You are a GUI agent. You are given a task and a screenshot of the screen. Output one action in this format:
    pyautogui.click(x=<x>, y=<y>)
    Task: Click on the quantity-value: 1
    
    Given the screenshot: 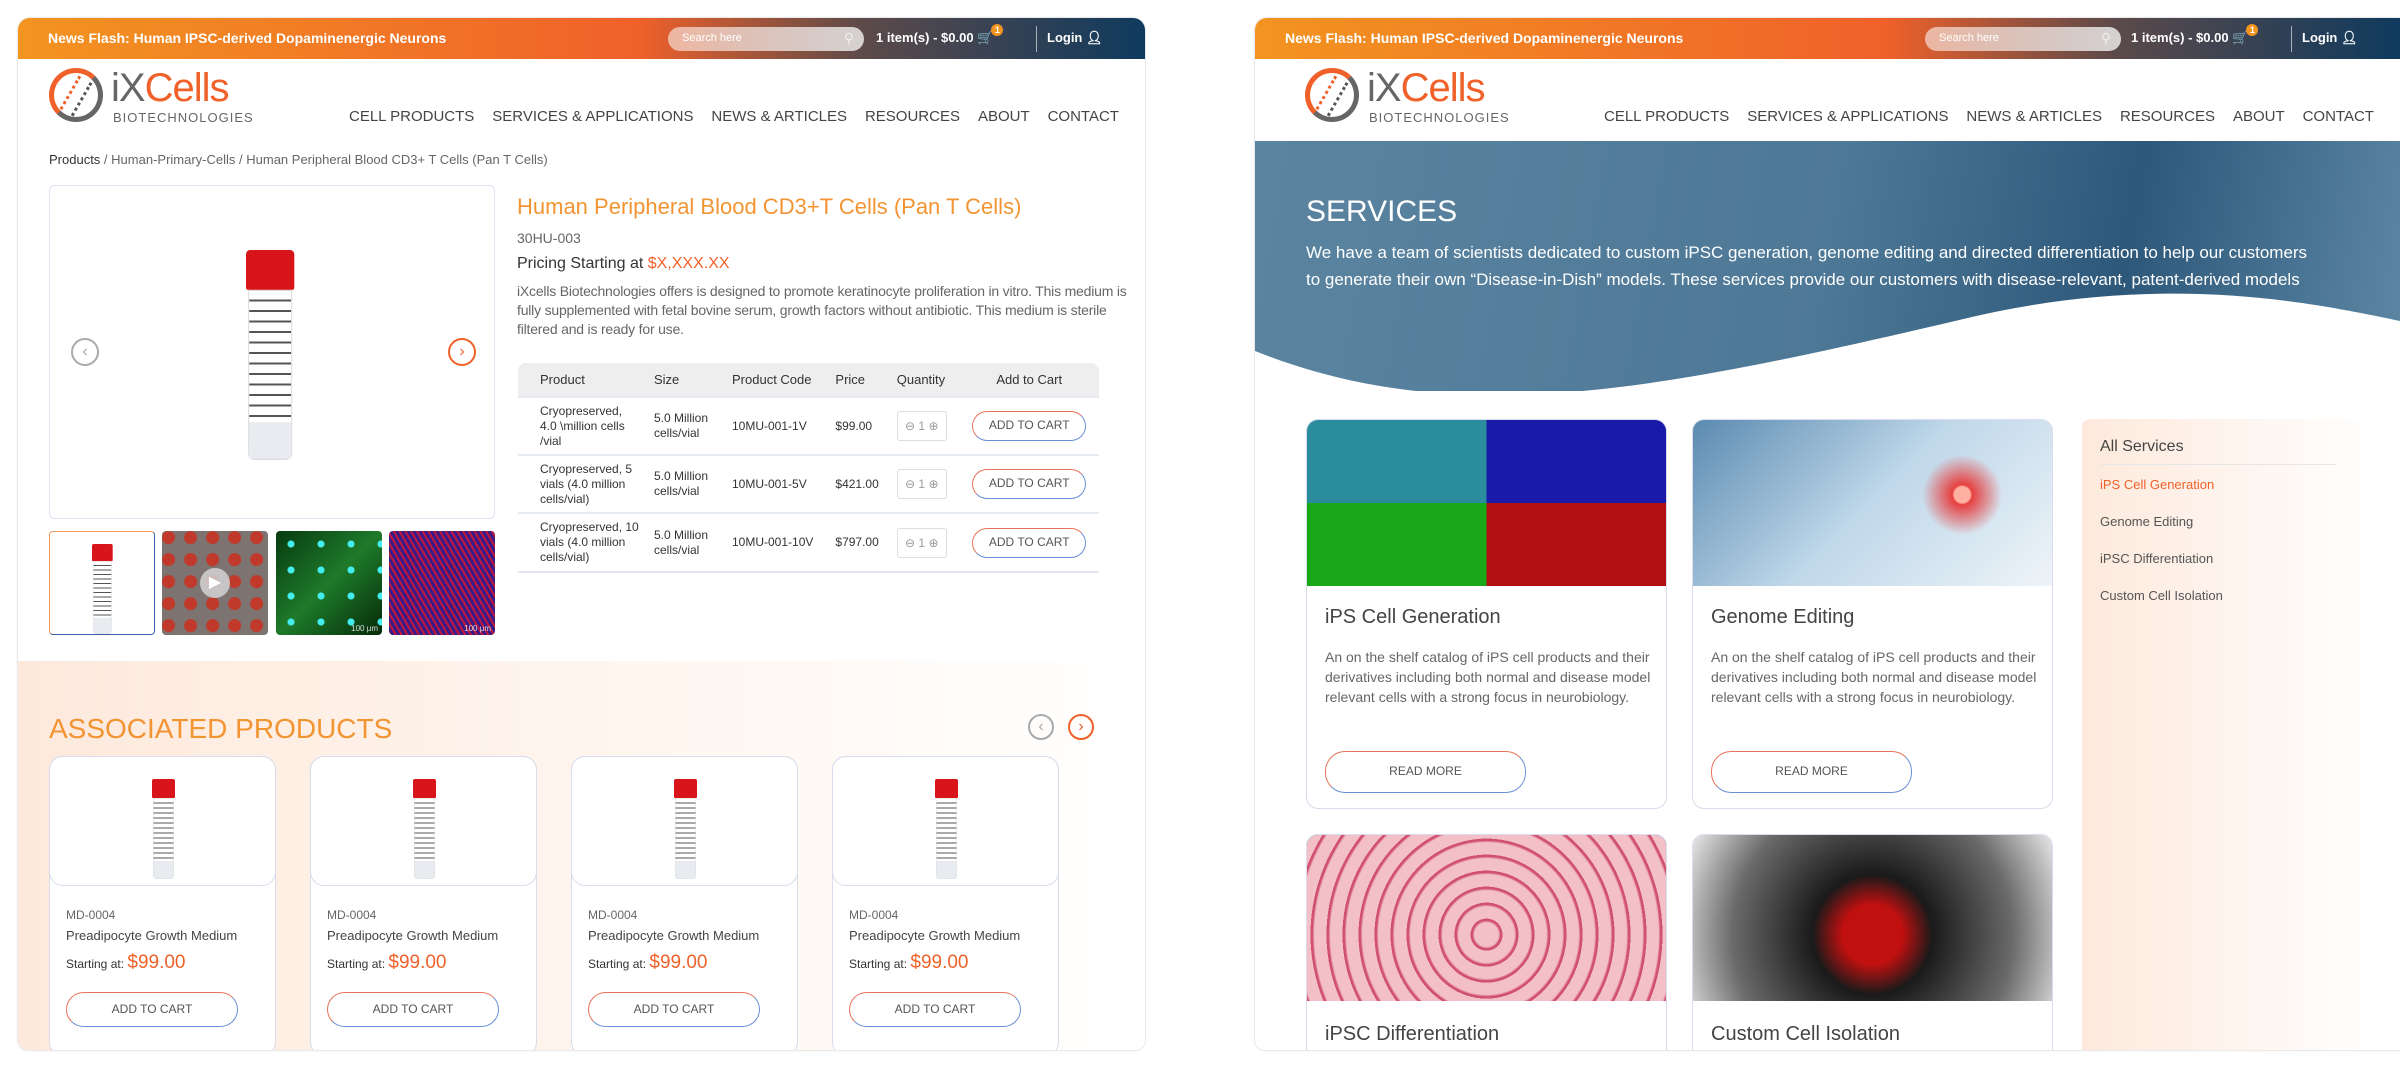 What is the action you would take?
    pyautogui.click(x=922, y=426)
    